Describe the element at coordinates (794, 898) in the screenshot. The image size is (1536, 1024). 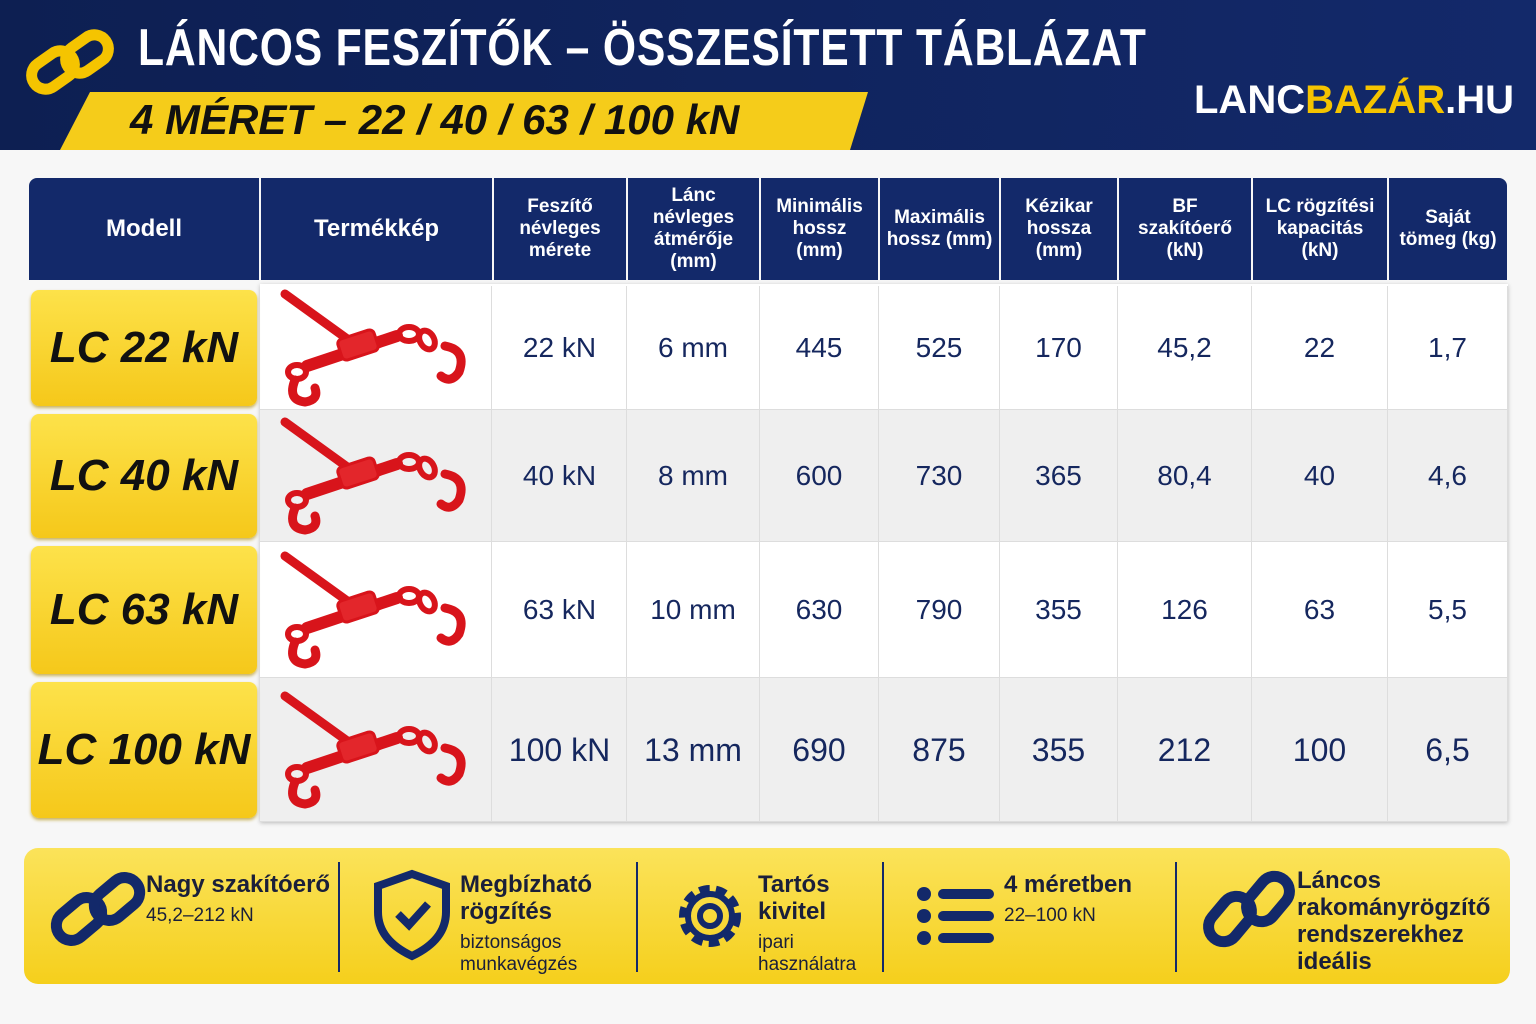
I see `feature-title: Tartós kivitel` at that location.